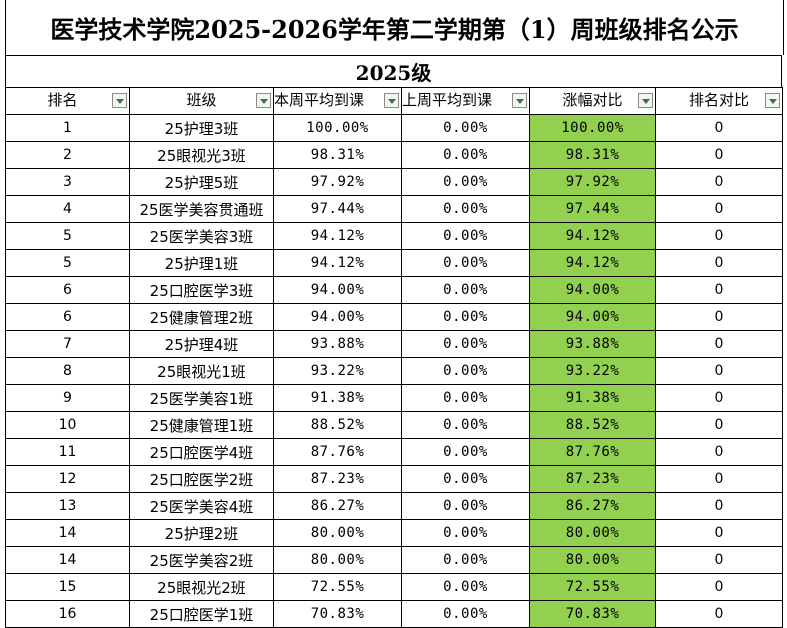 This screenshot has width=787, height=628. I want to click on cell-current-week: 86.27%, so click(337, 506).